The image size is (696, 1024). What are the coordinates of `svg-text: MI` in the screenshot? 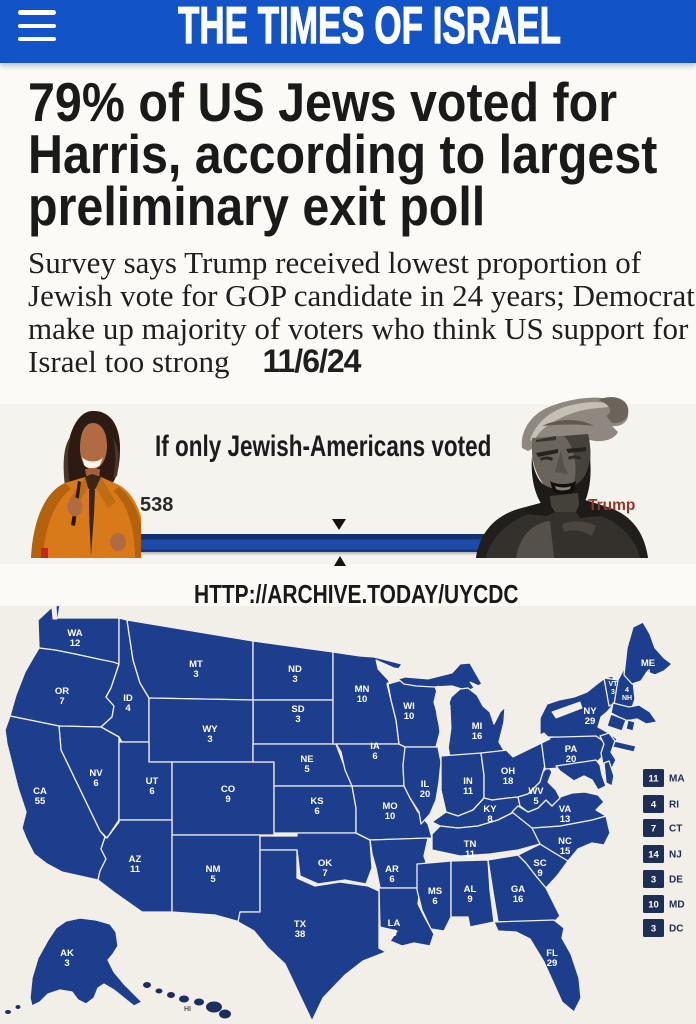 It's located at (477, 726).